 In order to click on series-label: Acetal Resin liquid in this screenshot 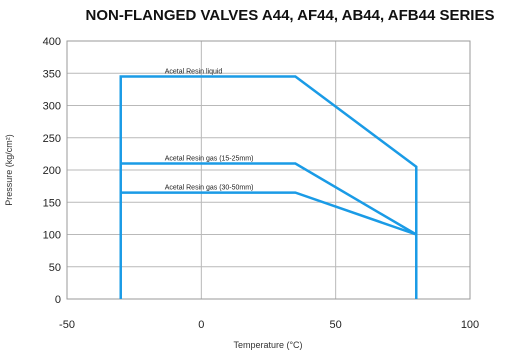, I will do `click(194, 71)`.